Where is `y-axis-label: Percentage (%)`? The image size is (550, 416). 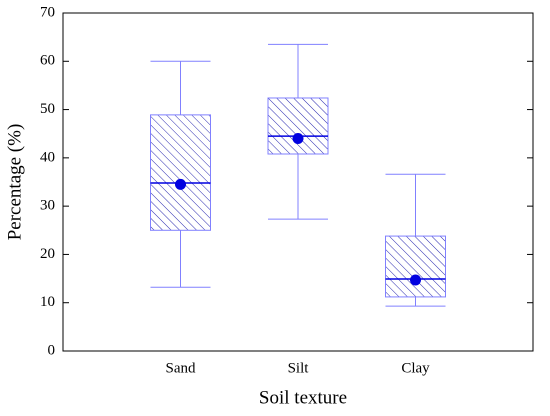 y-axis-label: Percentage (%) is located at coordinates (14, 182).